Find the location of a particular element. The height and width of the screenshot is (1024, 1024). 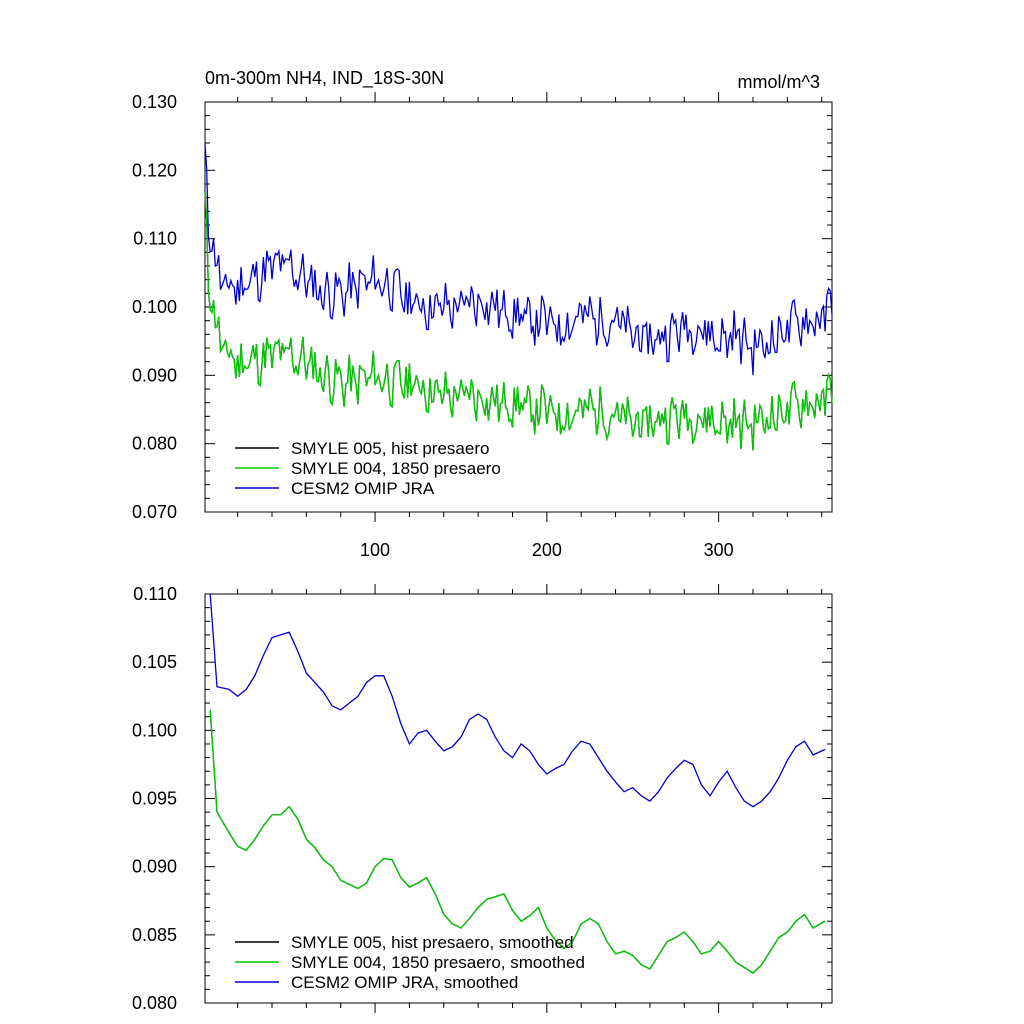

y-tick-label: 0.105 is located at coordinates (154, 662).